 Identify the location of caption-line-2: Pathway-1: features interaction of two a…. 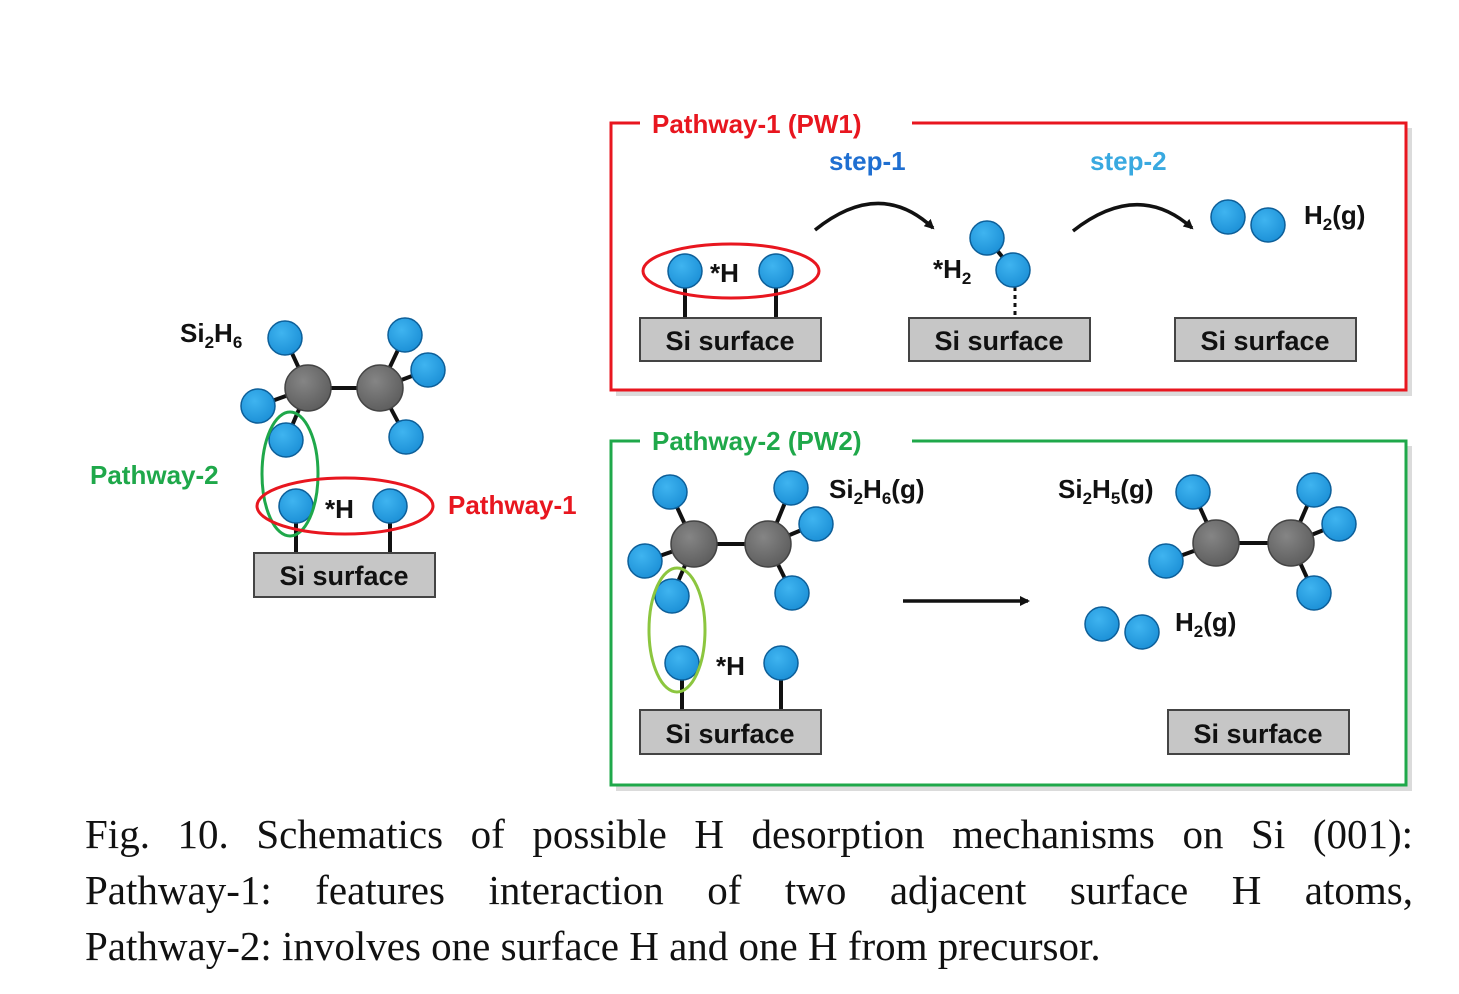
(749, 890).